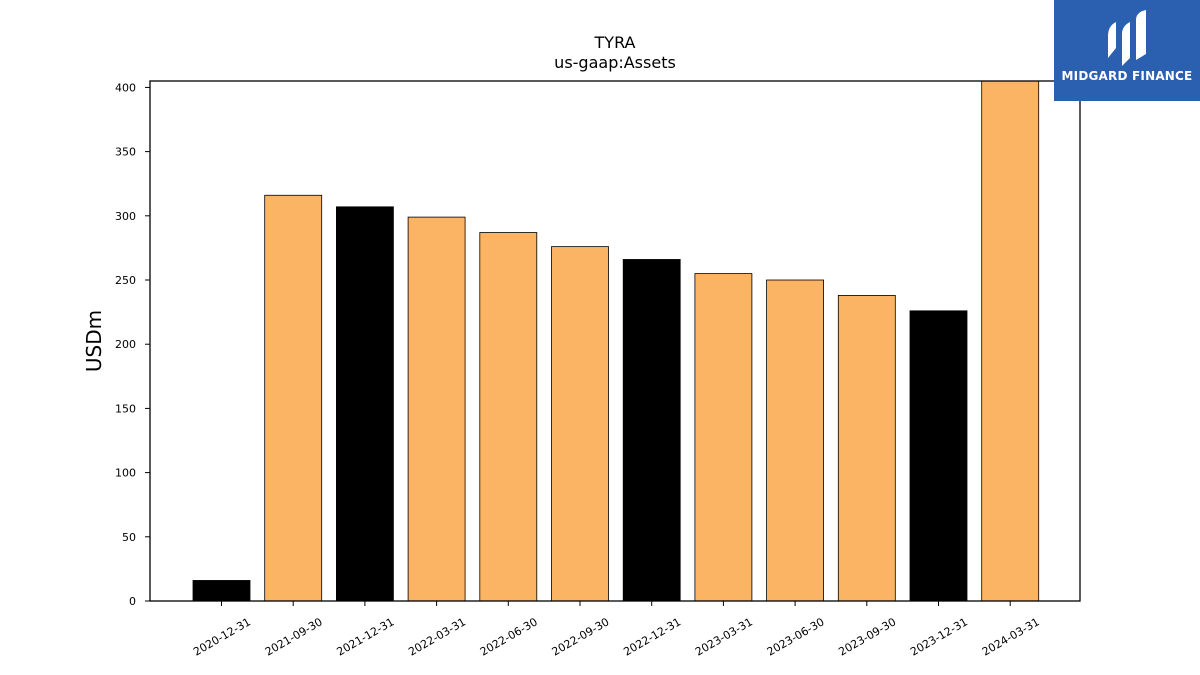 The image size is (1200, 675). Describe the element at coordinates (366, 636) in the screenshot. I see `x-tick-label: 2021-12-31` at that location.